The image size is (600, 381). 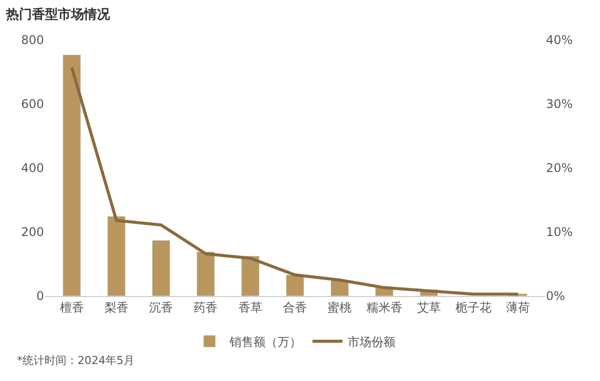 I want to click on y-tick-label: 600, so click(x=32, y=104).